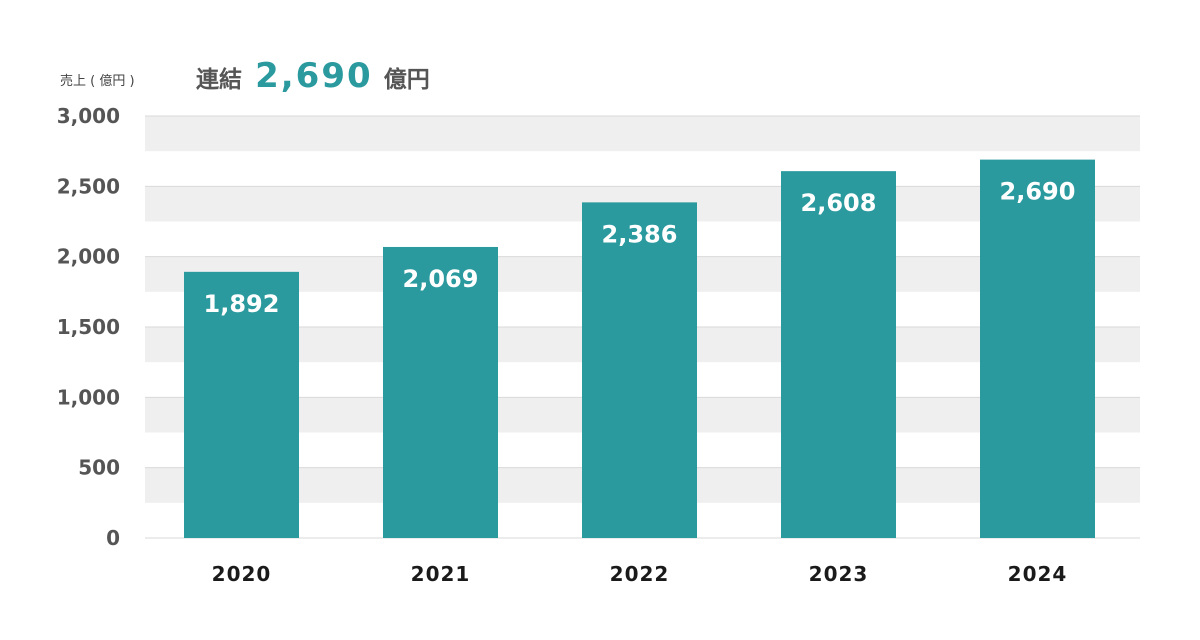 This screenshot has width=1200, height=640. I want to click on y-axis-ticks: 0 500 1,000 1,500 2,000 2,500 3,000, so click(88, 327).